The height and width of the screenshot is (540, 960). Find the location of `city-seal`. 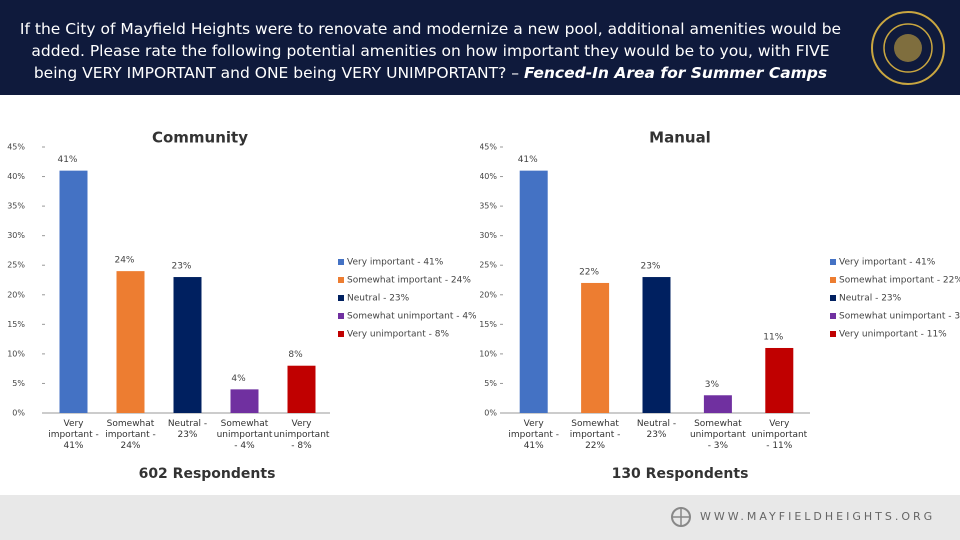

city-seal is located at coordinates (908, 48).